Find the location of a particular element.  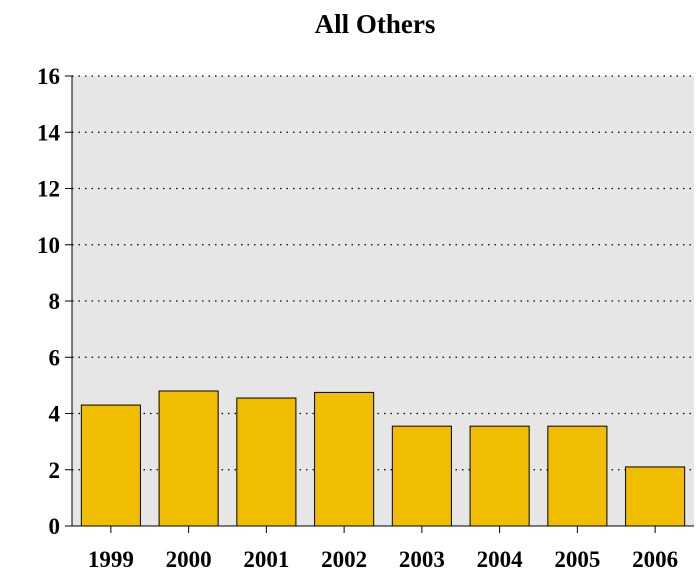

y-tick-label: 10 is located at coordinates (48, 245).